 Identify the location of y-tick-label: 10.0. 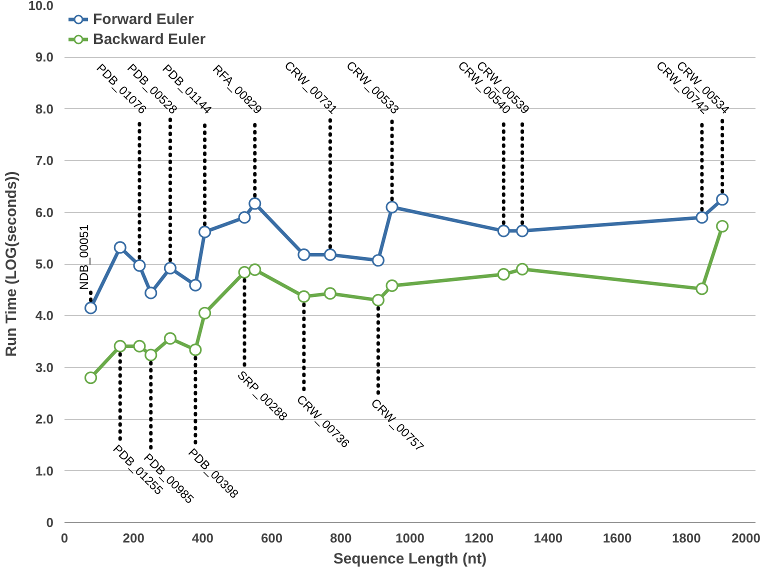
(41, 6).